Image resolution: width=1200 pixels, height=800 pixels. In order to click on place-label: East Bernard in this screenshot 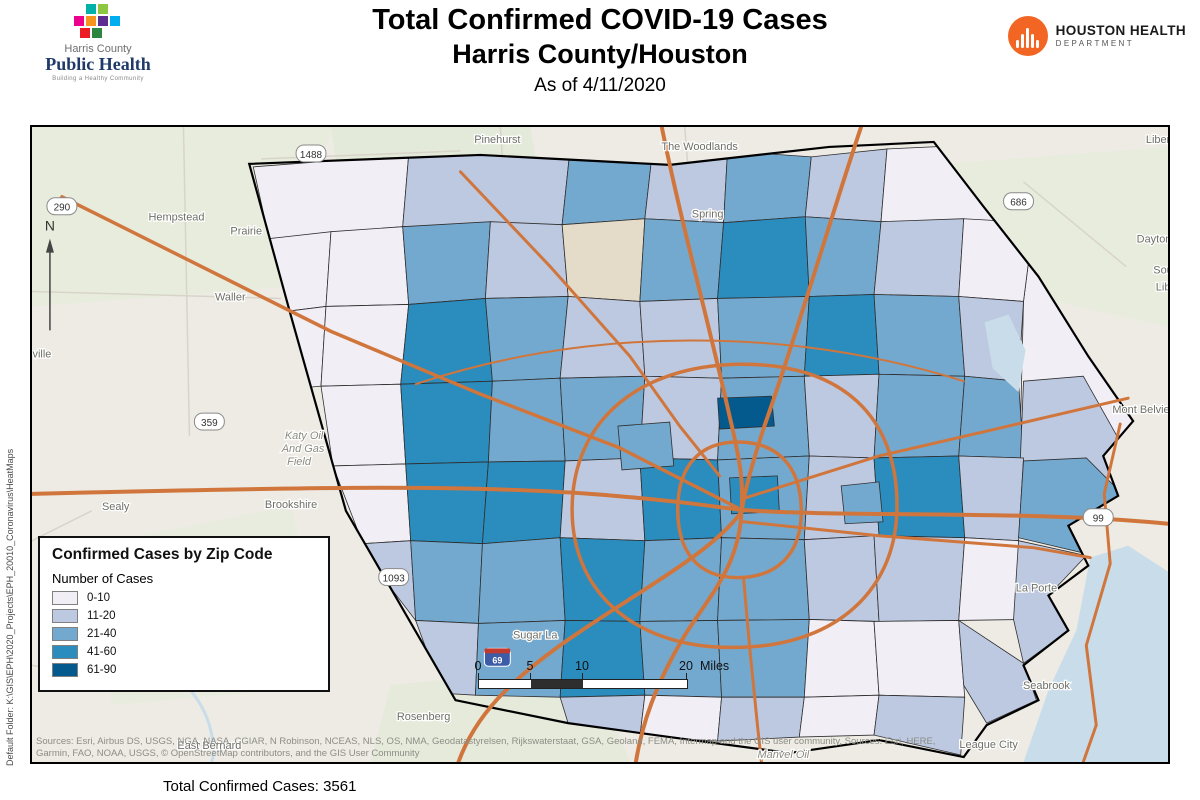, I will do `click(209, 746)`.